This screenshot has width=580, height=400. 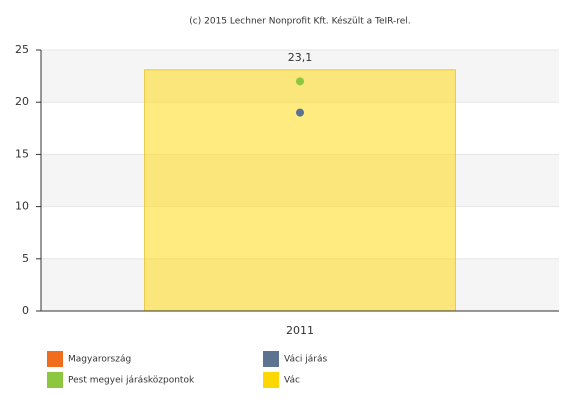 What do you see at coordinates (306, 360) in the screenshot?
I see `legend-label: Váci járás` at bounding box center [306, 360].